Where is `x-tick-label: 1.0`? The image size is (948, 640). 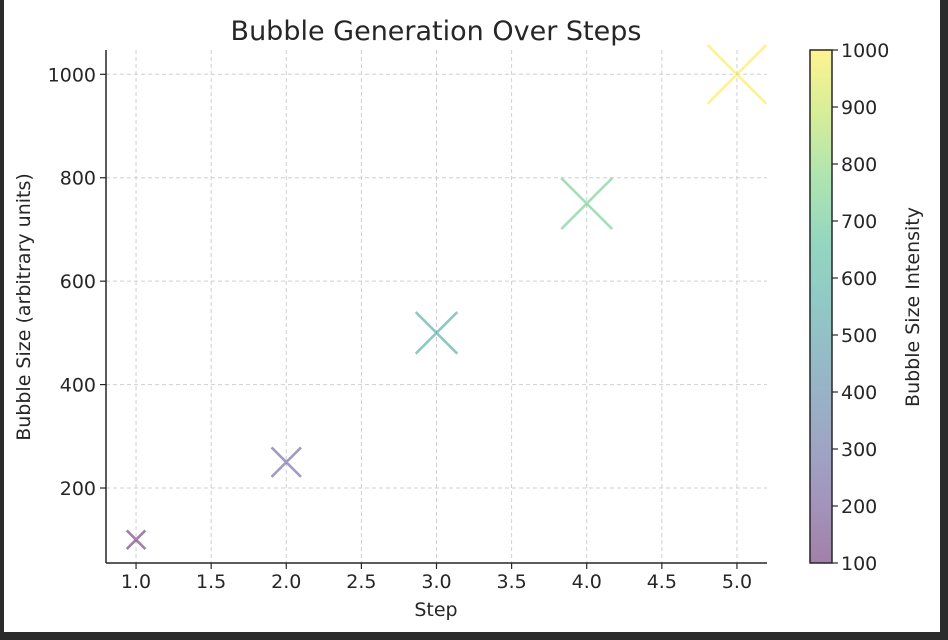
x-tick-label: 1.0 is located at coordinates (136, 582).